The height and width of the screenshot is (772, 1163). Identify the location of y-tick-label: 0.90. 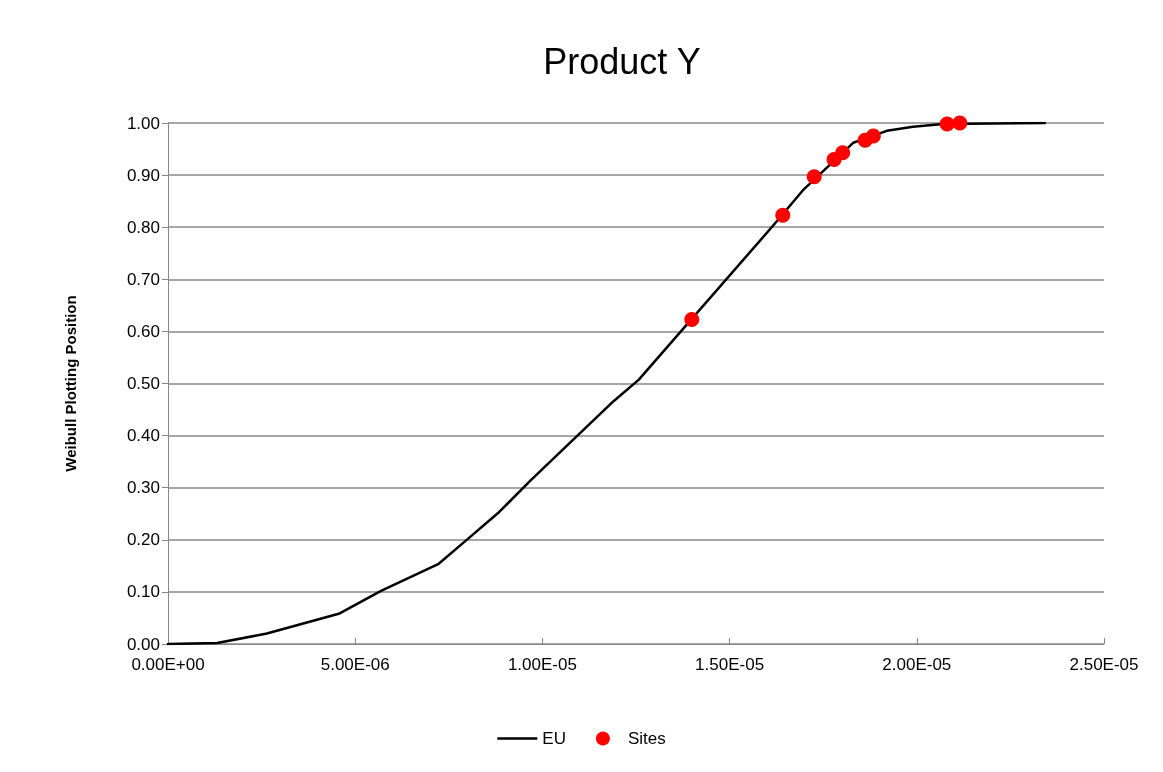
(143, 175).